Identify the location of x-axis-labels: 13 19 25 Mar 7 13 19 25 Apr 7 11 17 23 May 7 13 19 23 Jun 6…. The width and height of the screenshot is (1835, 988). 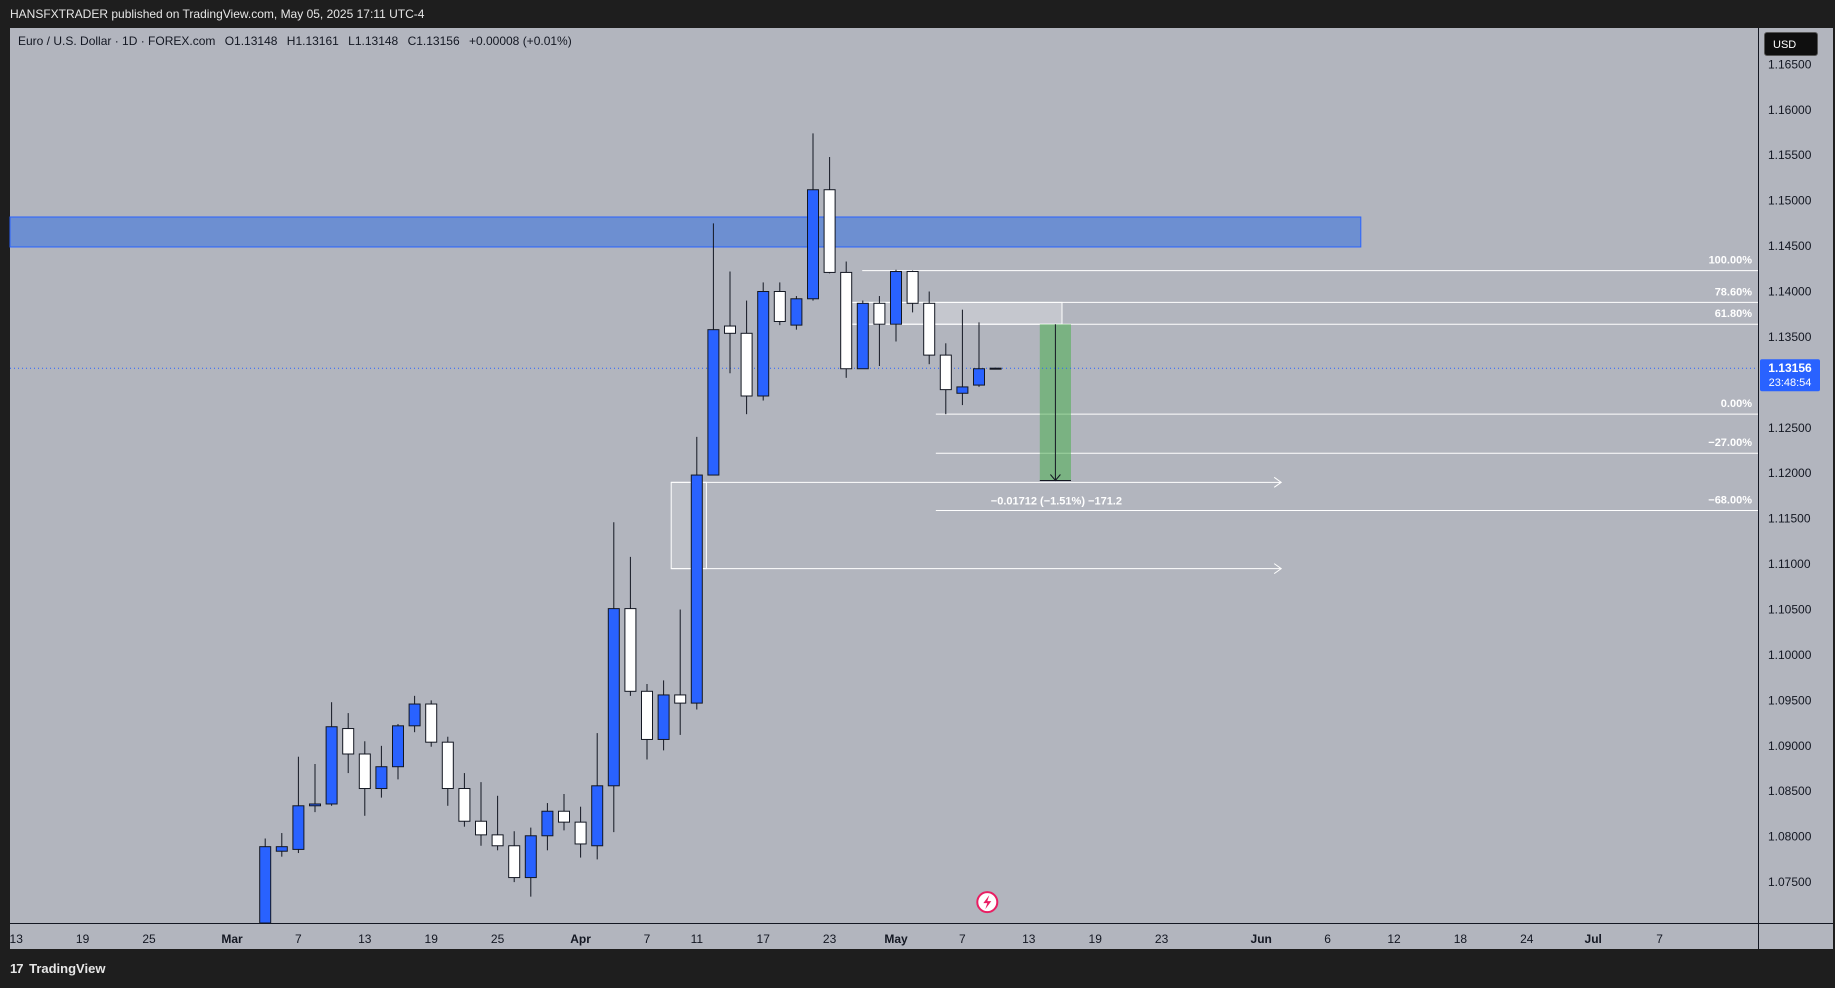
(837, 939).